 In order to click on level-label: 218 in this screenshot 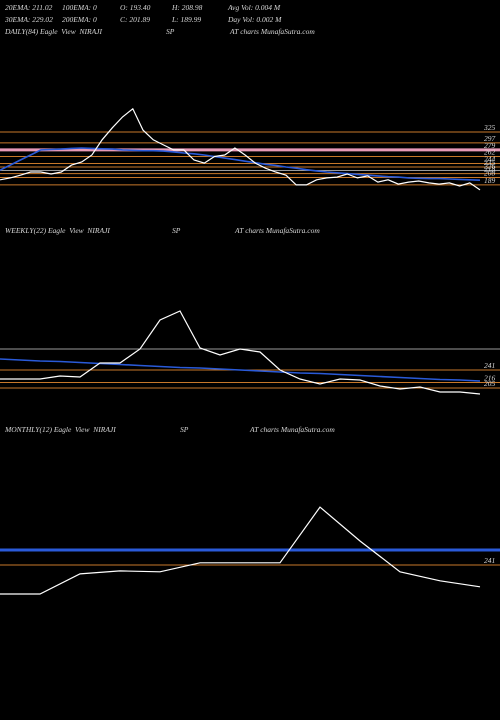, I will do `click(490, 169)`.